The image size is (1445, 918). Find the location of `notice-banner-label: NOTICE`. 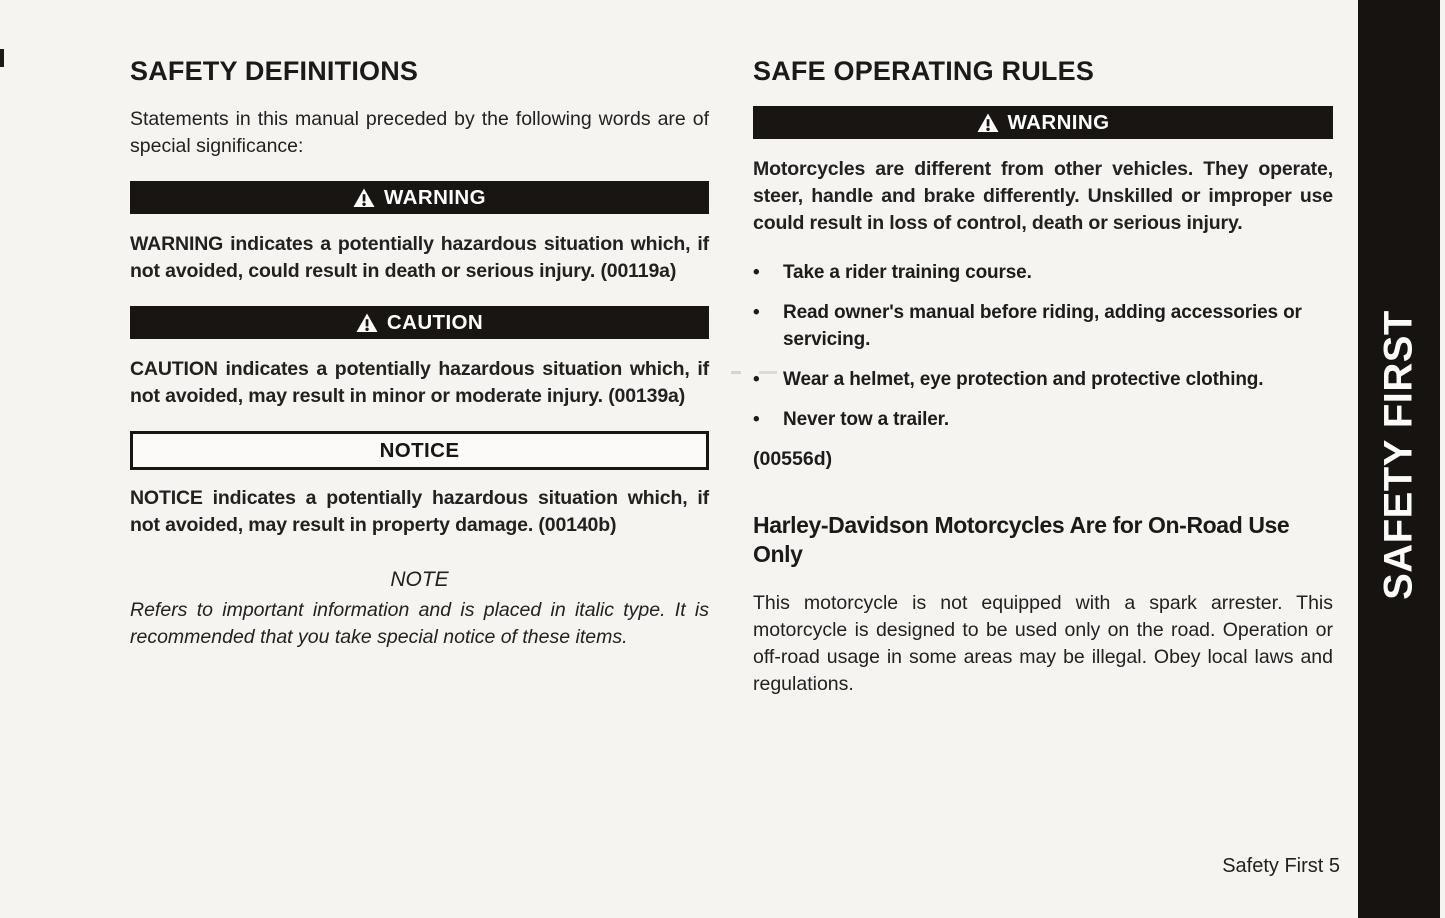

notice-banner-label: NOTICE is located at coordinates (419, 450).